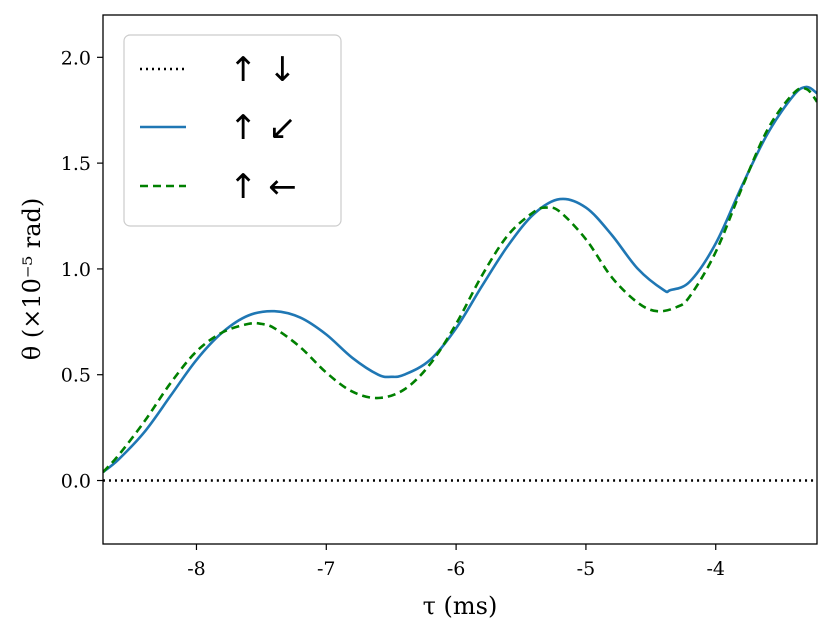  Describe the element at coordinates (715, 569) in the screenshot. I see `x-tick-label: -4` at that location.